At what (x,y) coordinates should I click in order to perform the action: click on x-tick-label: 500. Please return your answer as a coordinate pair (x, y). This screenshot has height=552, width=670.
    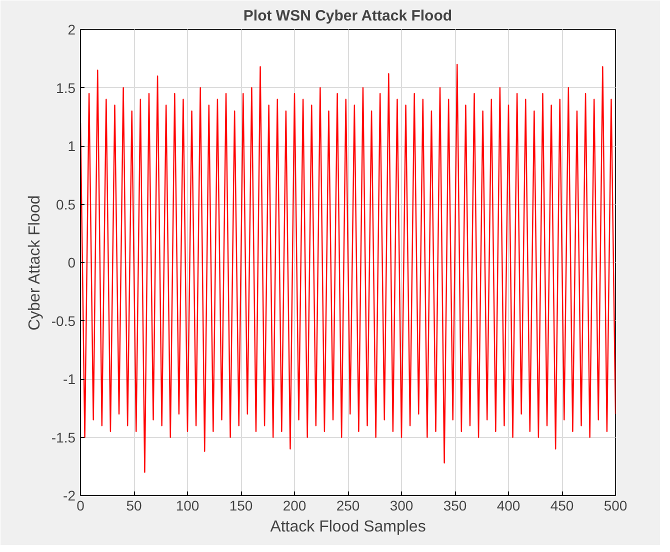
    Looking at the image, I should click on (616, 506).